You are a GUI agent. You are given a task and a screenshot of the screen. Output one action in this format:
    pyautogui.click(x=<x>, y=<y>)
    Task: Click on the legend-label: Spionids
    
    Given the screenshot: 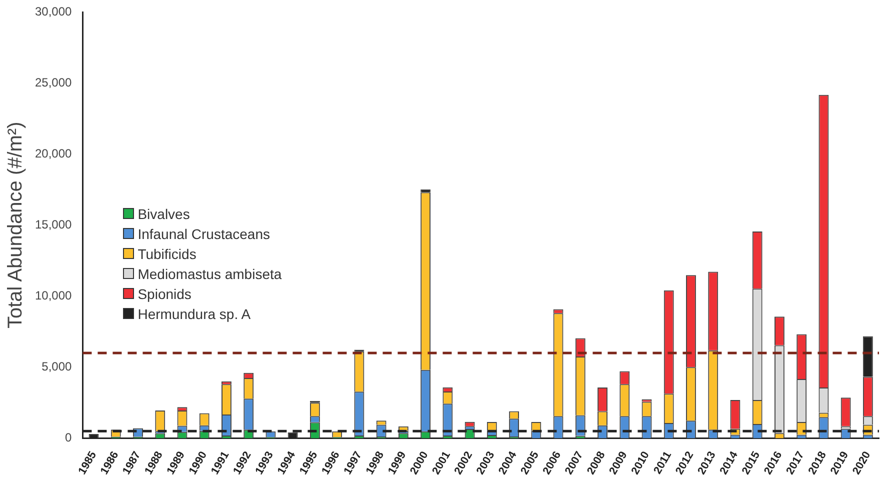 What is the action you would take?
    pyautogui.click(x=165, y=294)
    